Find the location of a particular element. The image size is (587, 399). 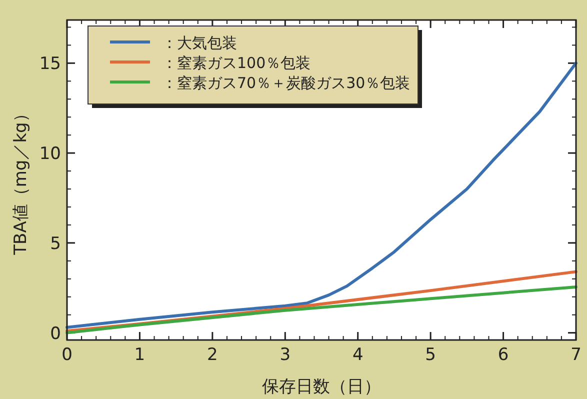

x-tick-label: 2 is located at coordinates (212, 355).